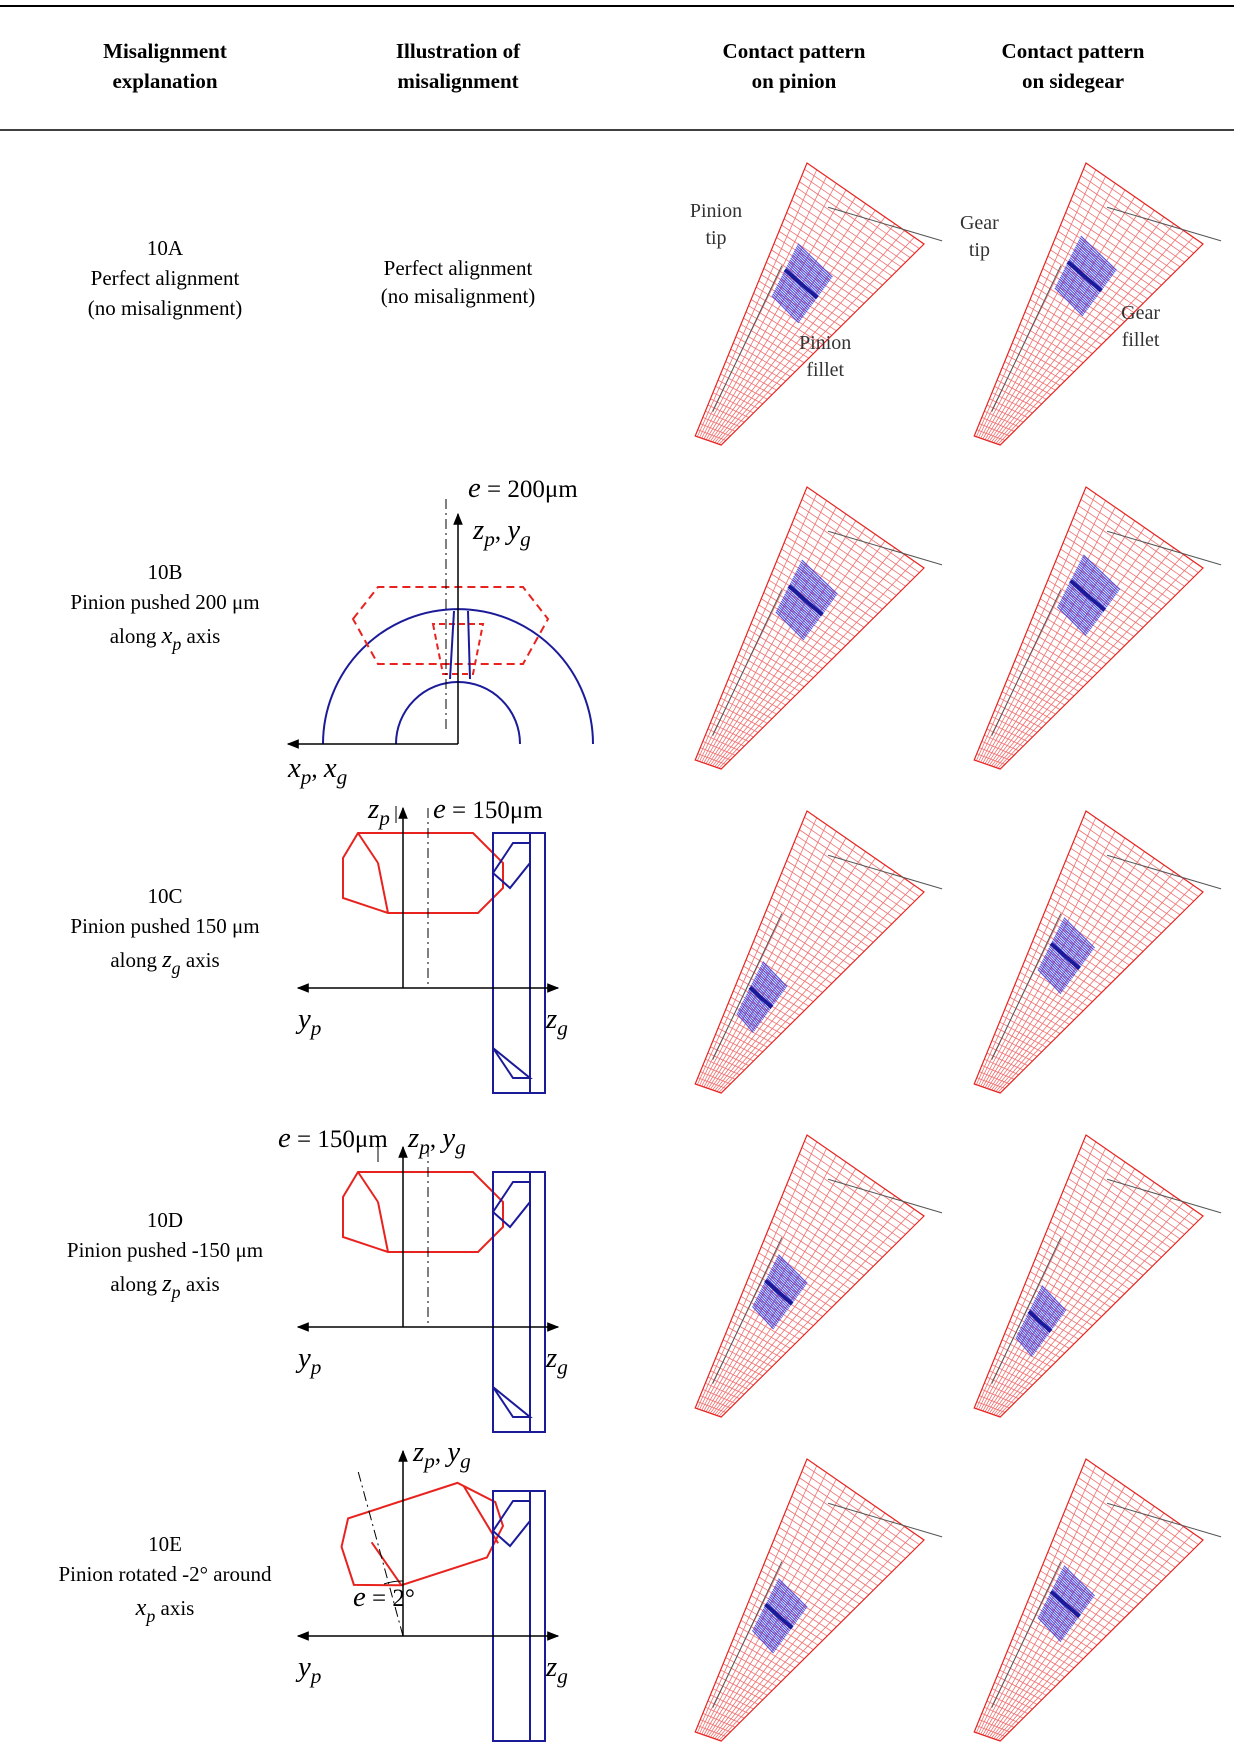 This screenshot has width=1234, height=1754. Describe the element at coordinates (979, 250) in the screenshot. I see `region-label: tip` at that location.